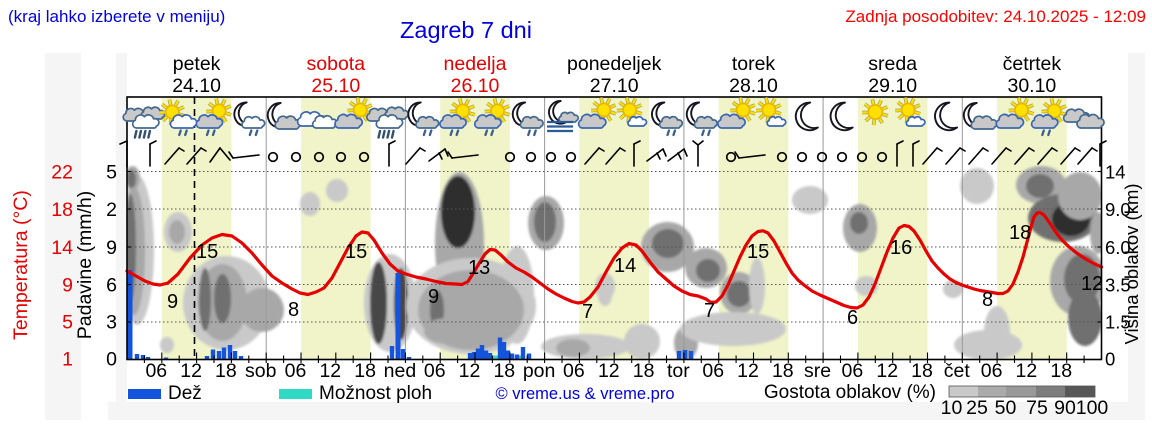  What do you see at coordinates (678, 371) in the screenshot?
I see `svg-text: tor` at bounding box center [678, 371].